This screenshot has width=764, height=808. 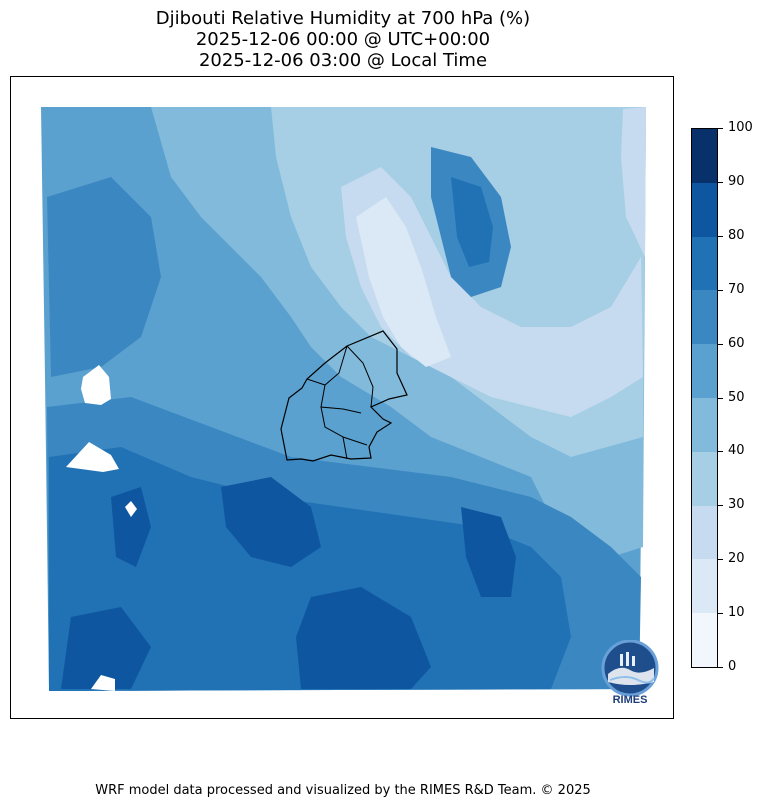 What do you see at coordinates (736, 558) in the screenshot?
I see `colorbar-tick-label: 20` at bounding box center [736, 558].